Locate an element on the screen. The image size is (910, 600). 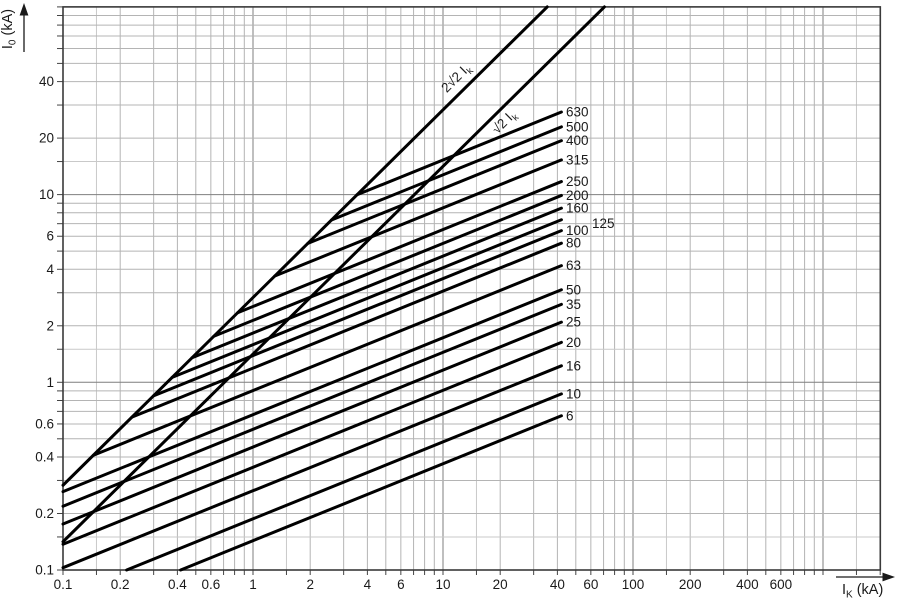
x-axis-title: IK (kA) is located at coordinates (862, 591).